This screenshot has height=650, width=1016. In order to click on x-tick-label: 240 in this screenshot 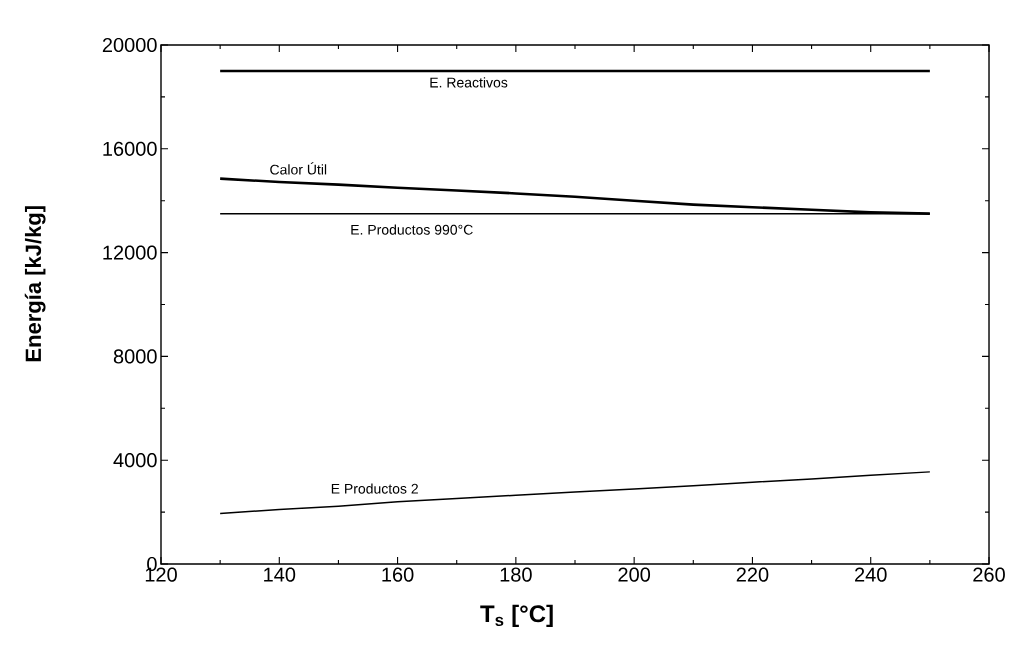, I will do `click(871, 574)`.